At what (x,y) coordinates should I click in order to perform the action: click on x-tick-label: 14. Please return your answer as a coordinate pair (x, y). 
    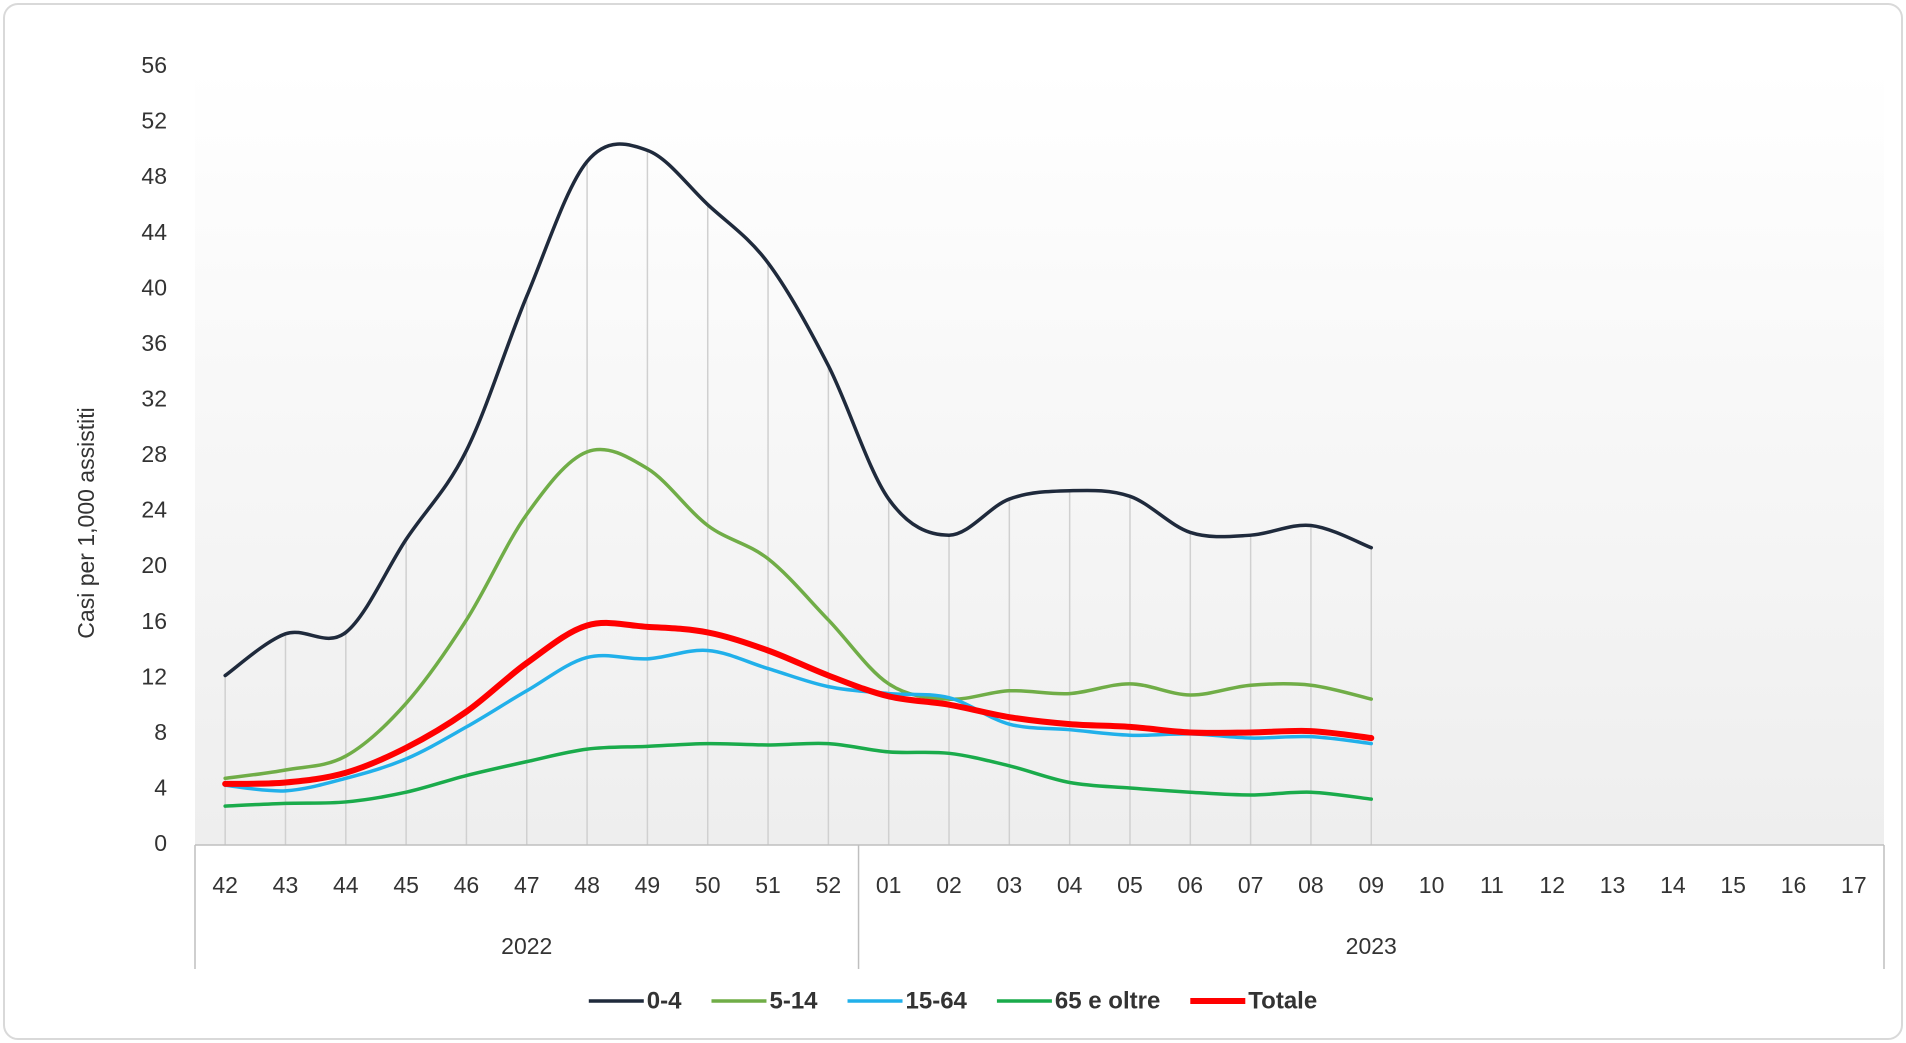
    Looking at the image, I should click on (1673, 885).